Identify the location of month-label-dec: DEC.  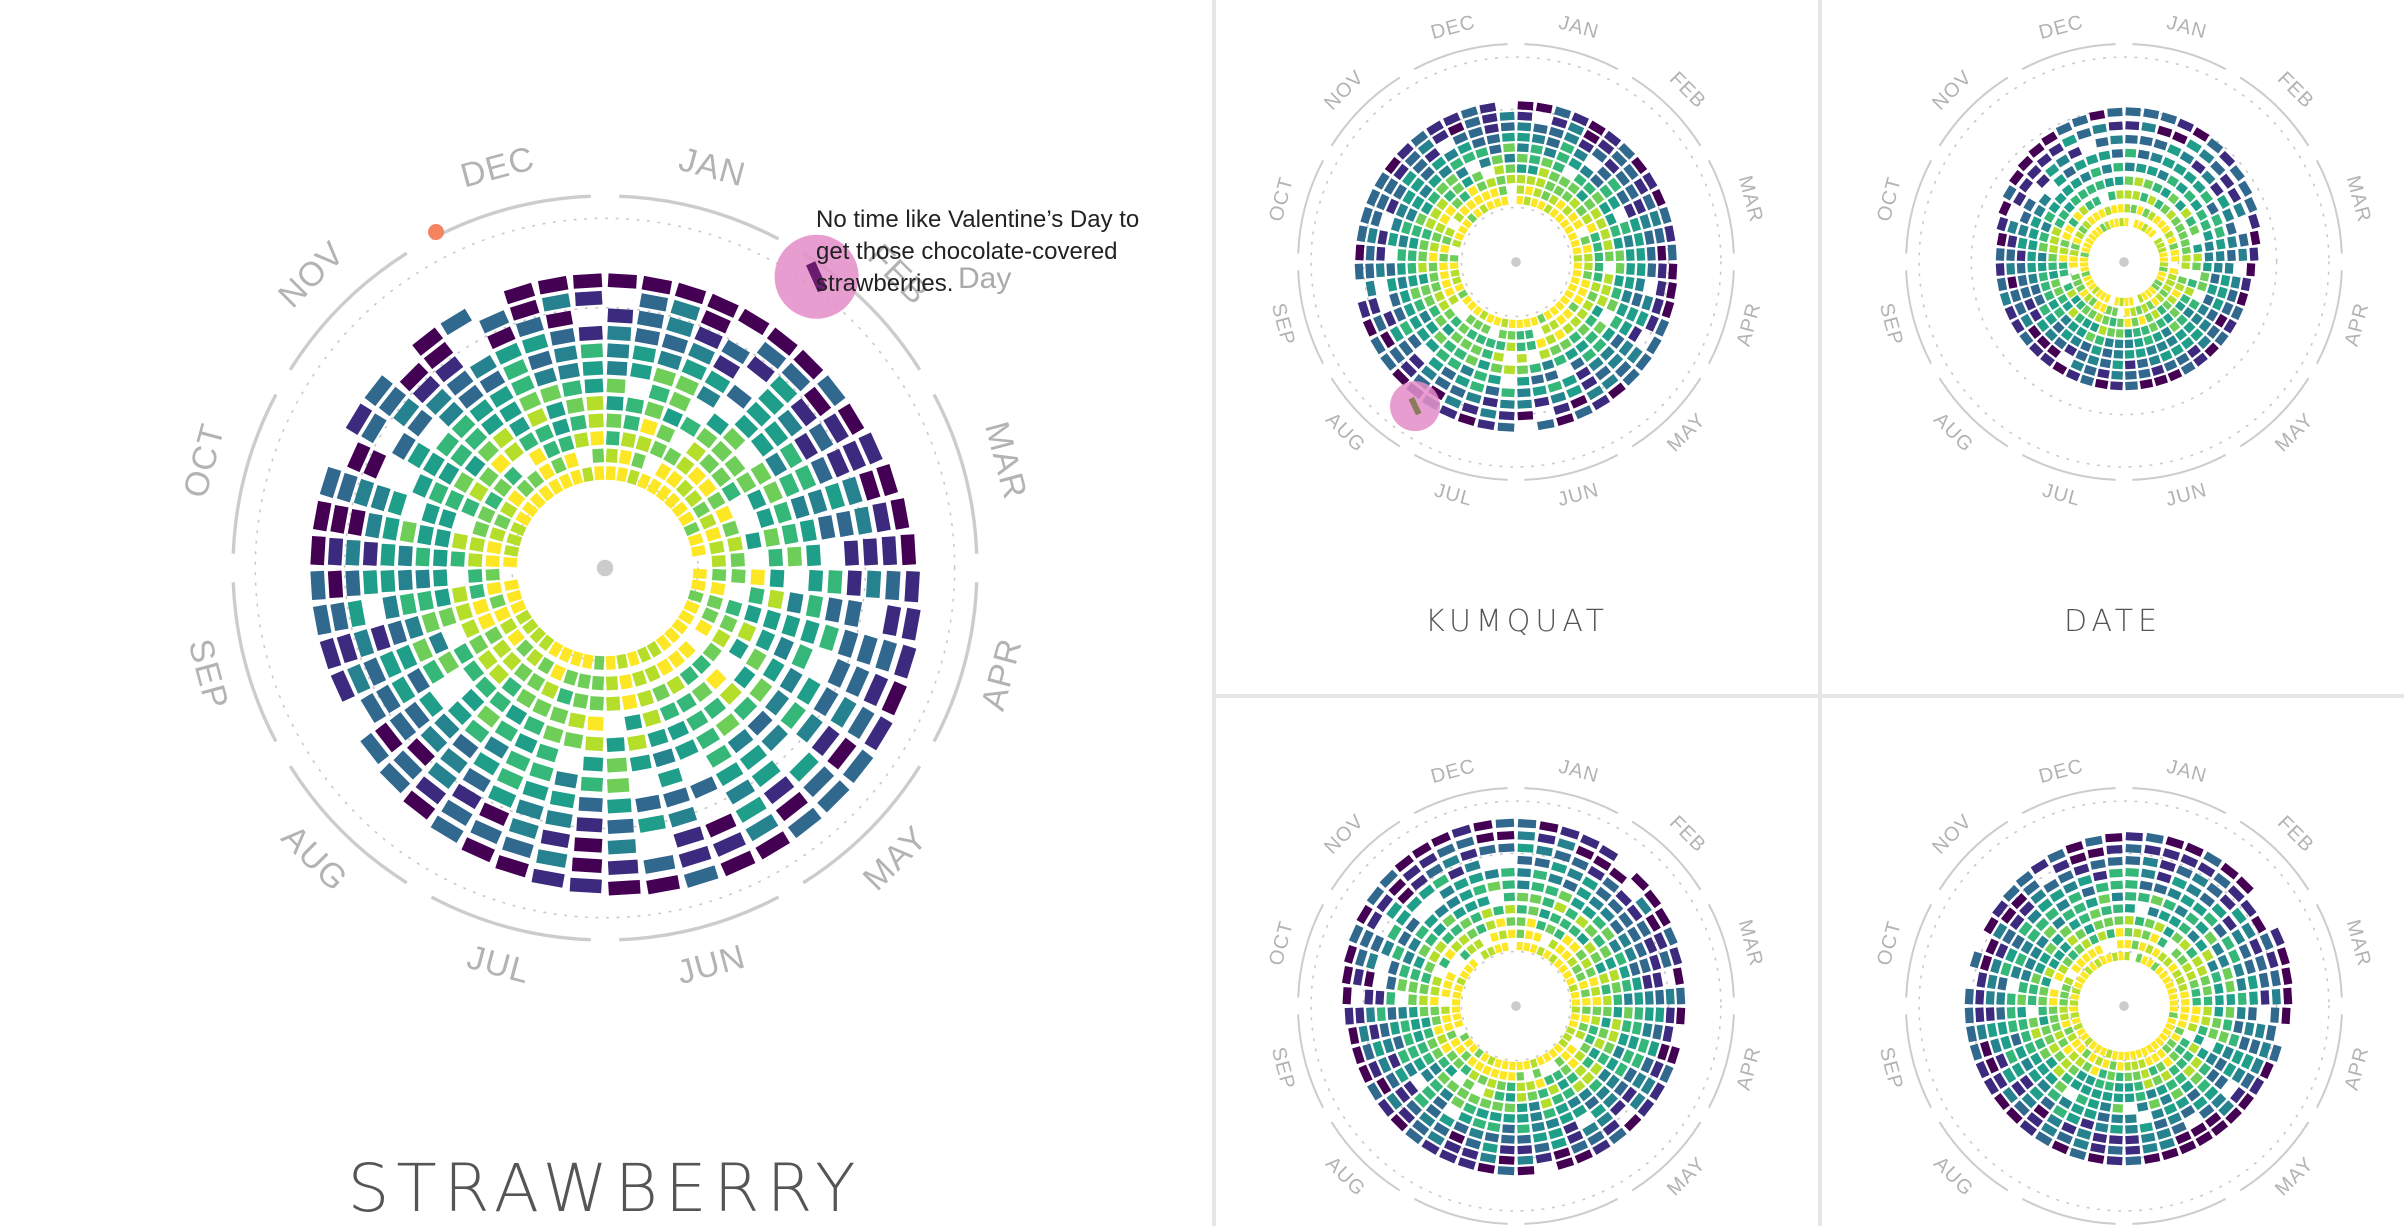
(1452, 771).